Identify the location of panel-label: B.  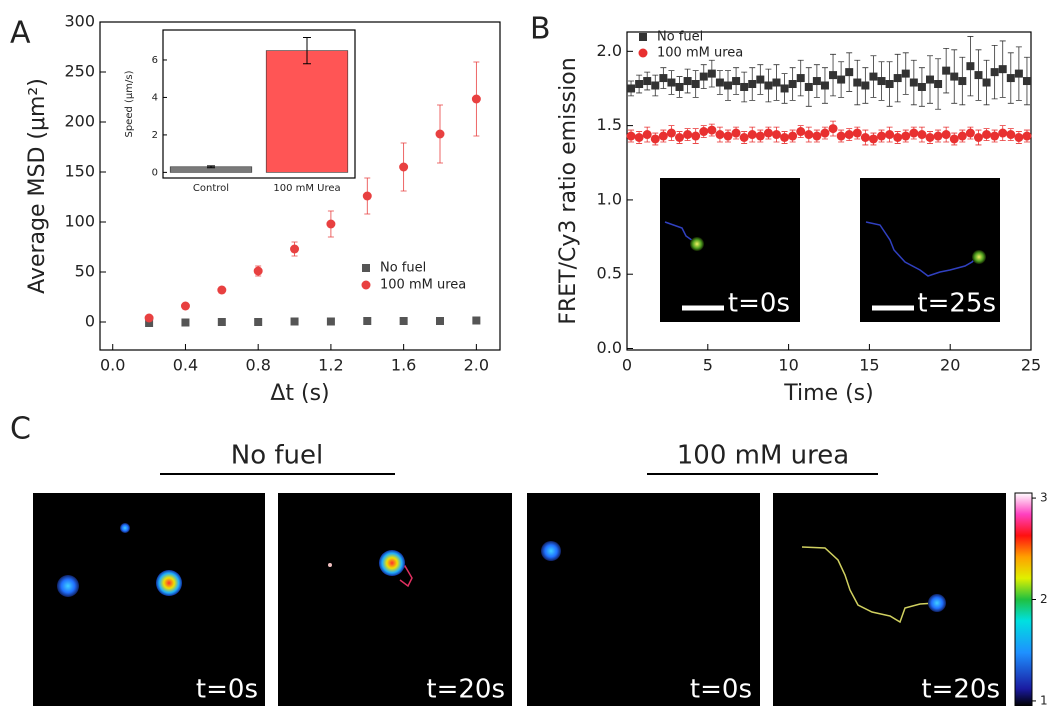
(540, 29).